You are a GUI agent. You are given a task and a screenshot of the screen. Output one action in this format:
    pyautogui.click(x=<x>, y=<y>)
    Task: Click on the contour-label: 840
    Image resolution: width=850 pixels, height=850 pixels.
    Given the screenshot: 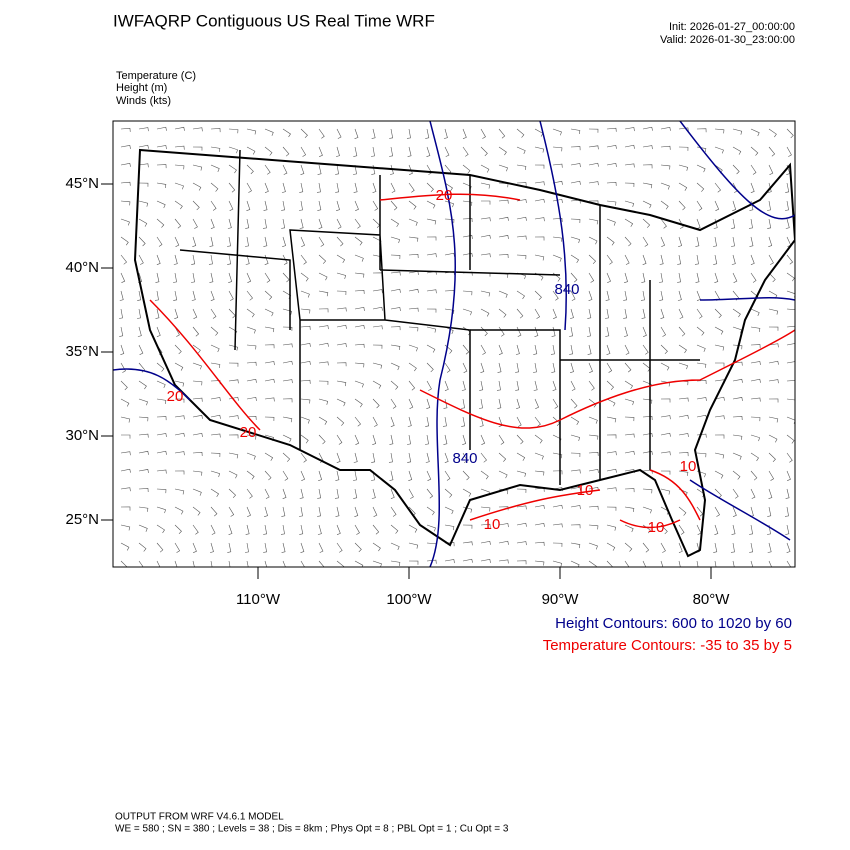 What is the action you would take?
    pyautogui.click(x=464, y=458)
    